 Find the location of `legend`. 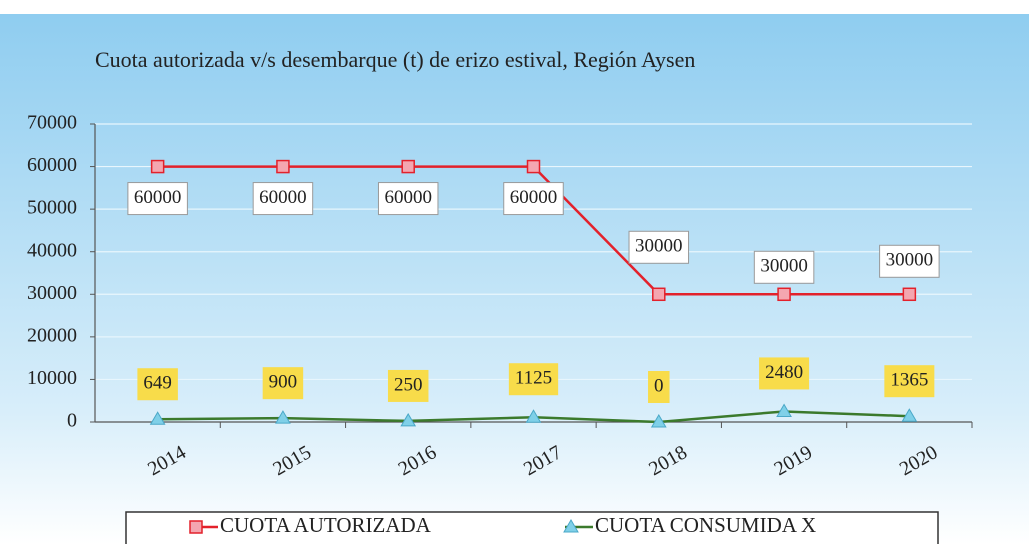

legend is located at coordinates (532, 527).